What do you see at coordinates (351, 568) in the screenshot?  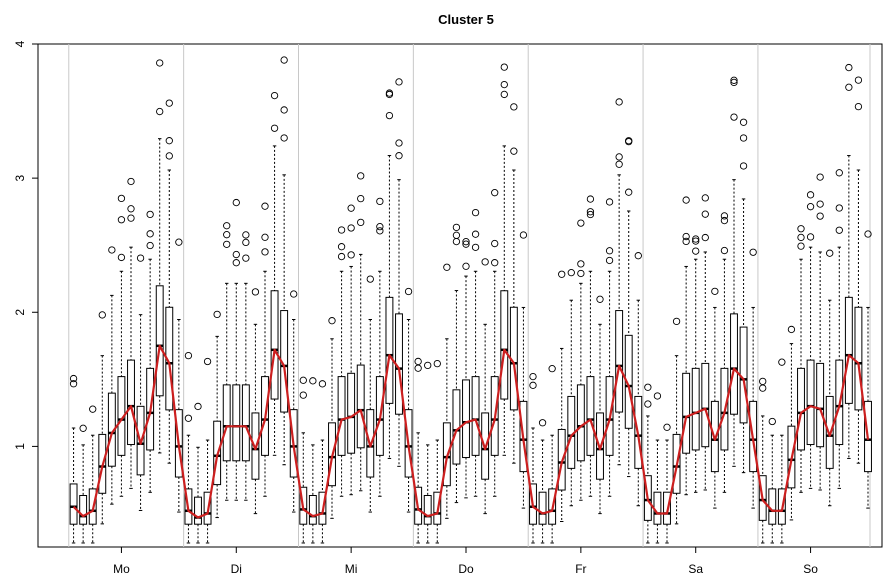 I see `x-tick-label: Mi` at bounding box center [351, 568].